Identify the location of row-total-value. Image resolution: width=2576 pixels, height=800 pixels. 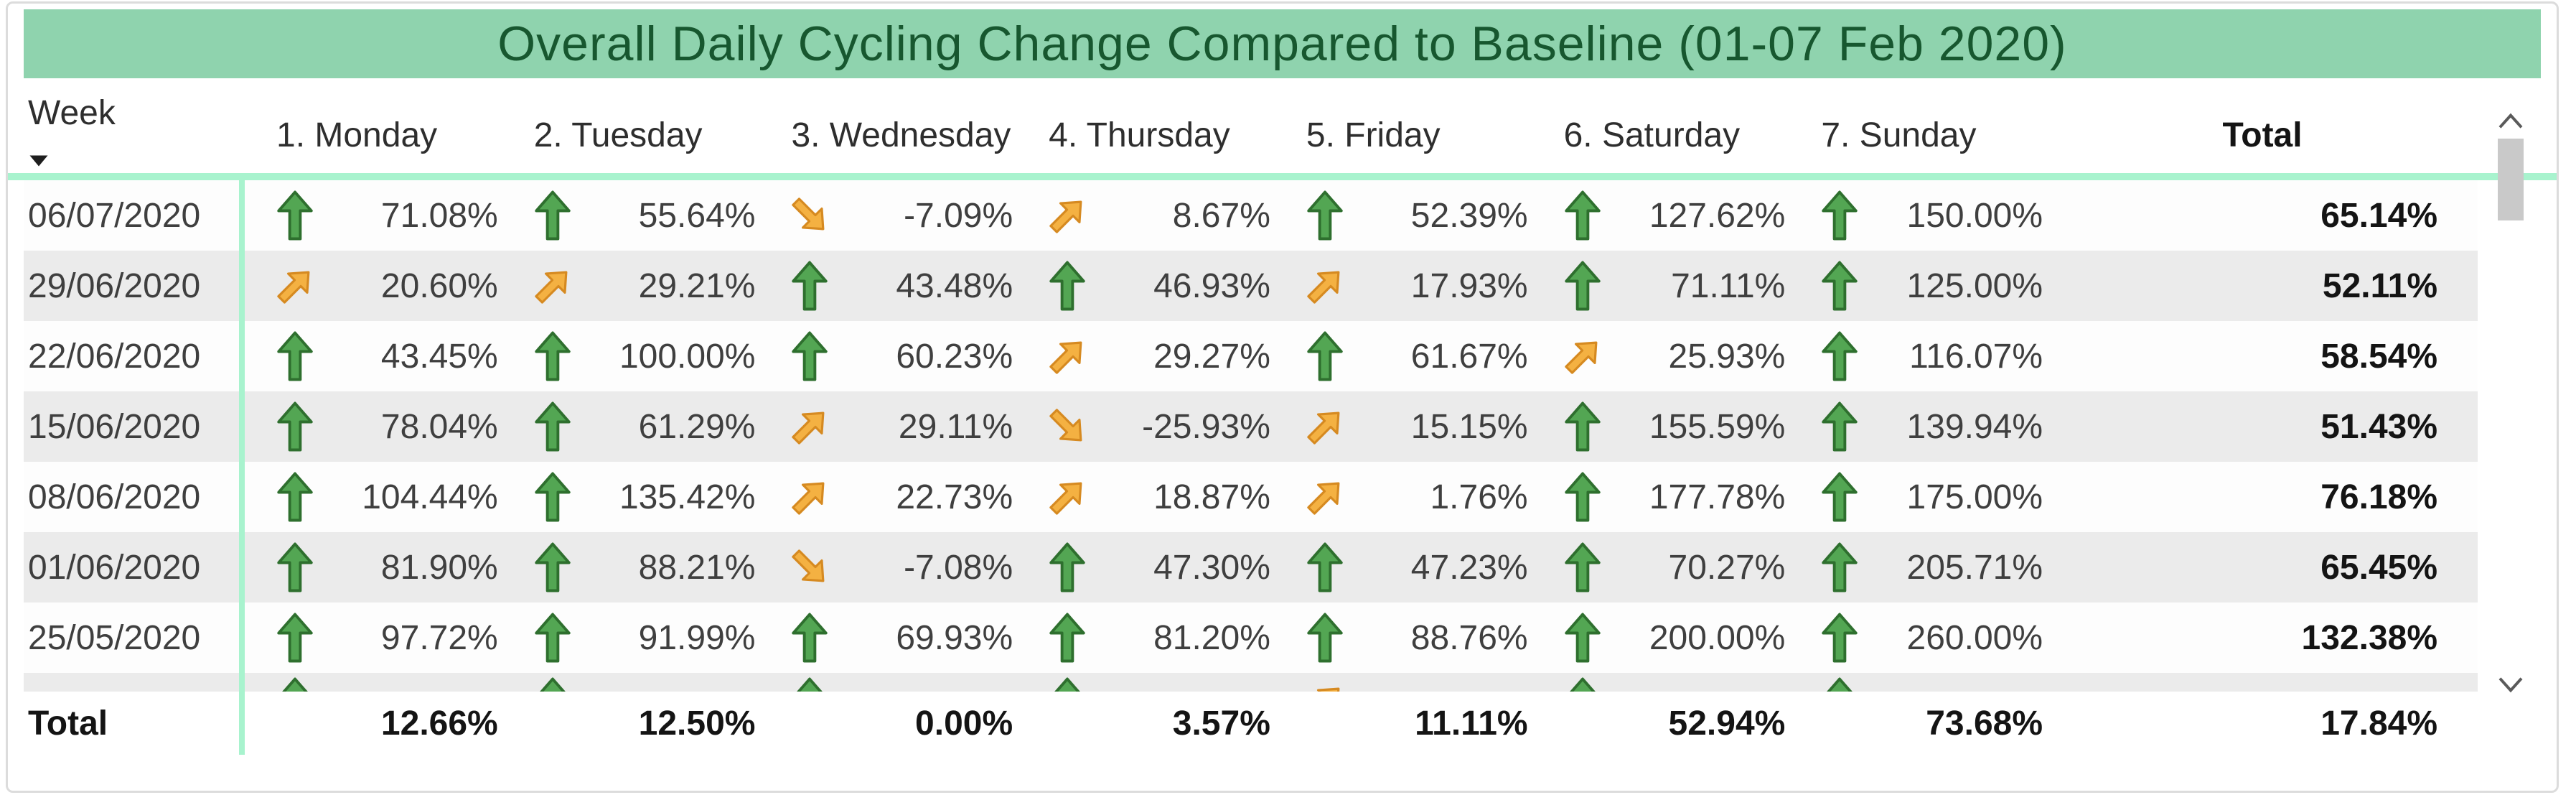
(2263, 682).